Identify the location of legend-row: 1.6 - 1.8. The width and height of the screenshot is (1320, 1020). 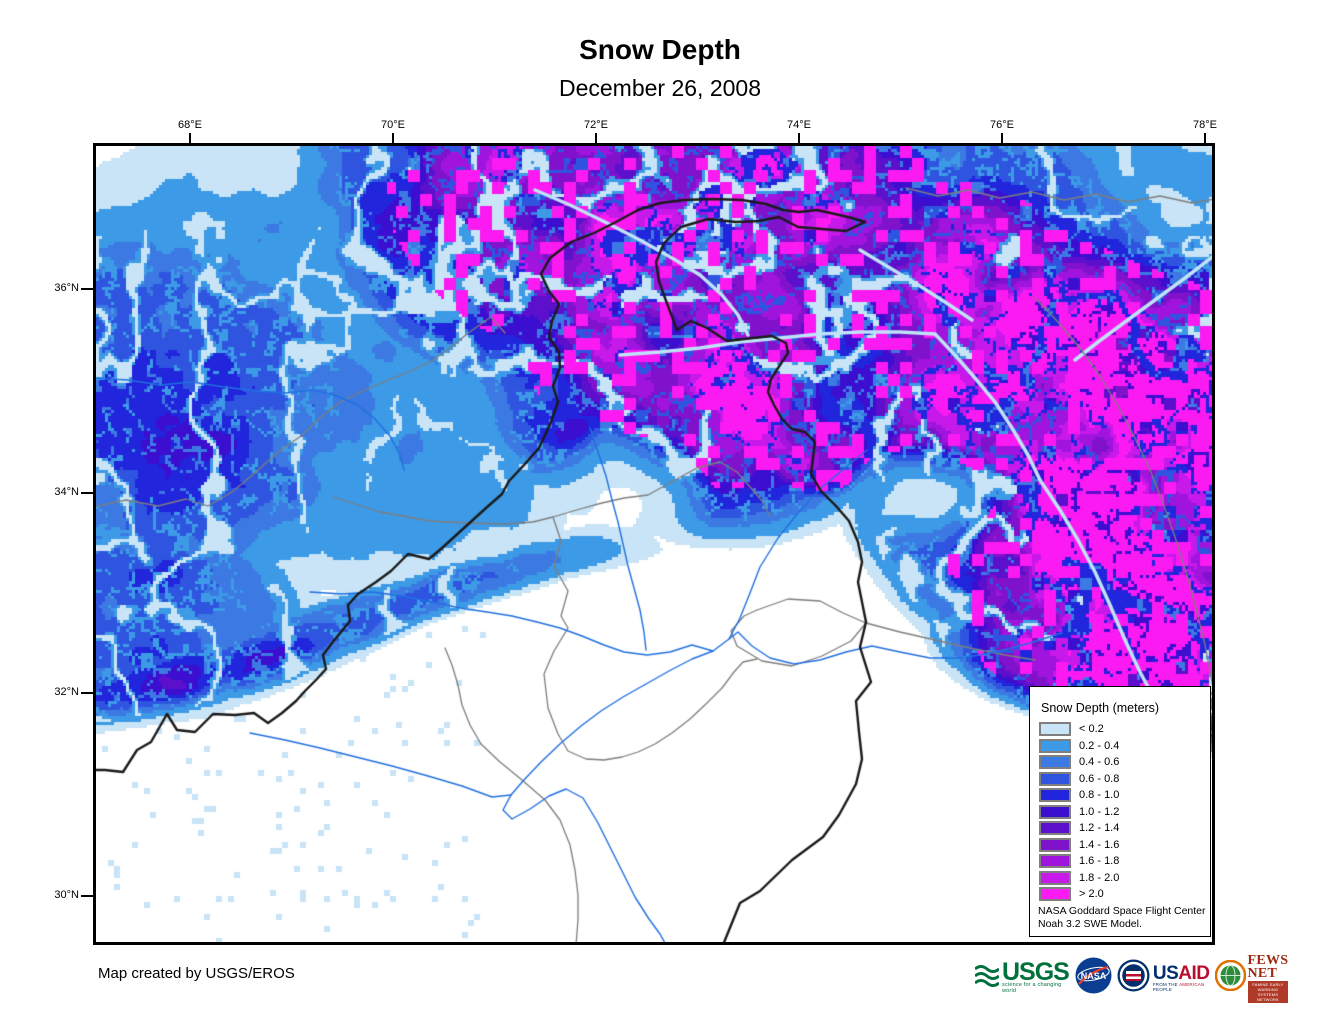
(1079, 861).